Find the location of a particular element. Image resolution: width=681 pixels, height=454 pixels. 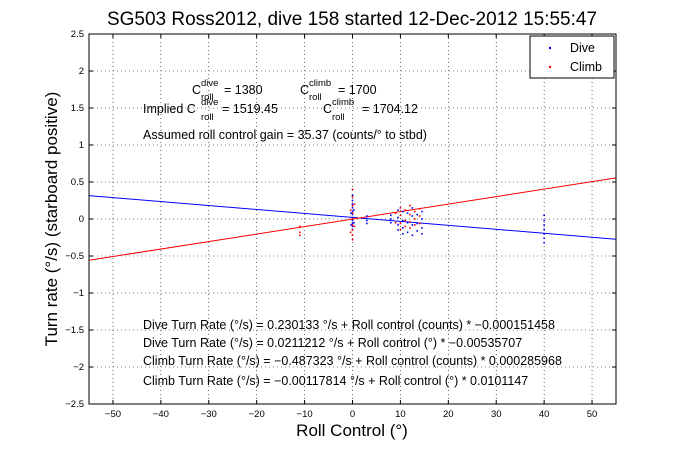

implied-dive-sup: dive is located at coordinates (209, 102).